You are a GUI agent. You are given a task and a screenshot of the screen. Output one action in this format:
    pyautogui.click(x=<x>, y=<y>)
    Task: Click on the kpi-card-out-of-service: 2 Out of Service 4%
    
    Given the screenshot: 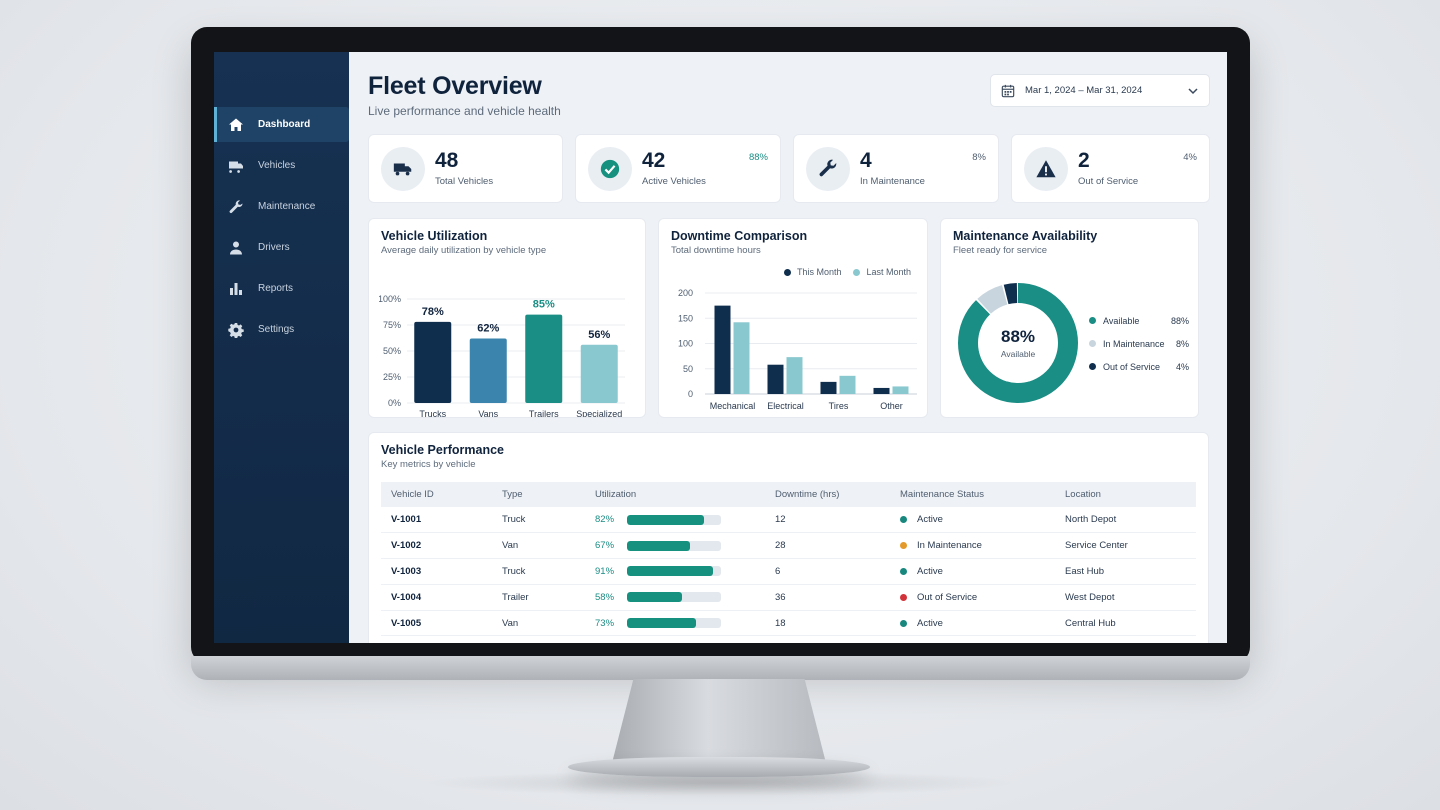 What is the action you would take?
    pyautogui.click(x=1110, y=168)
    